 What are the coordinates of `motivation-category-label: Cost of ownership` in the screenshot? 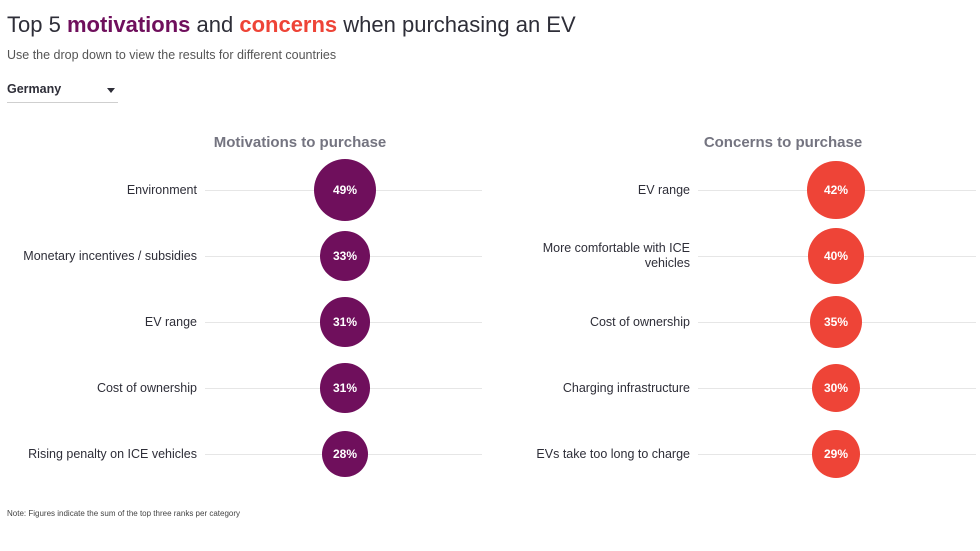 It's located at (146, 387).